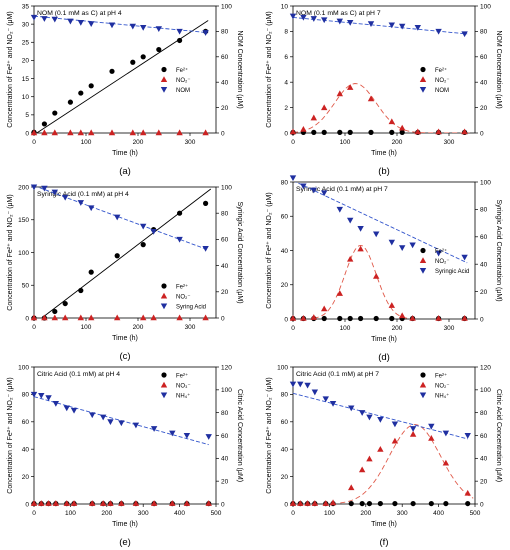 The image size is (510, 550). Describe the element at coordinates (23, 253) in the screenshot. I see `y-tick-label: 100` at that location.